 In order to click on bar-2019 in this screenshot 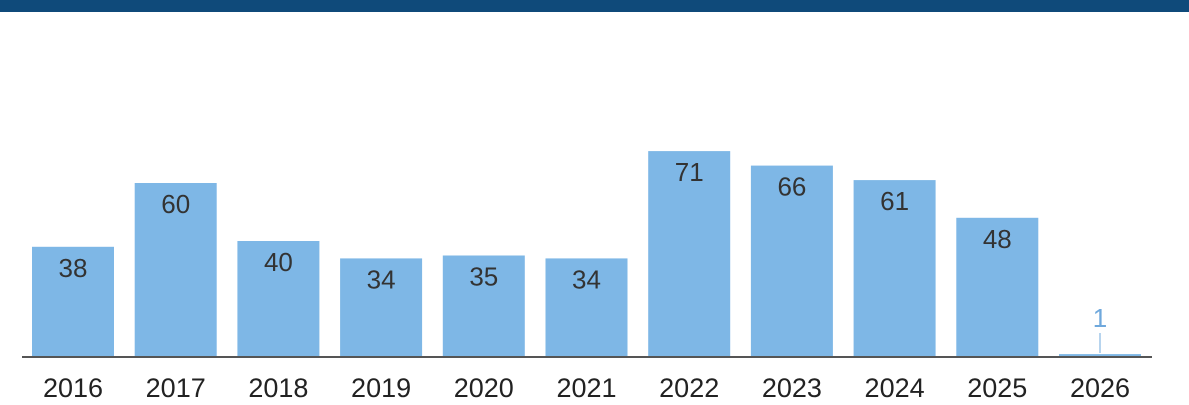, I will do `click(381, 307)`.